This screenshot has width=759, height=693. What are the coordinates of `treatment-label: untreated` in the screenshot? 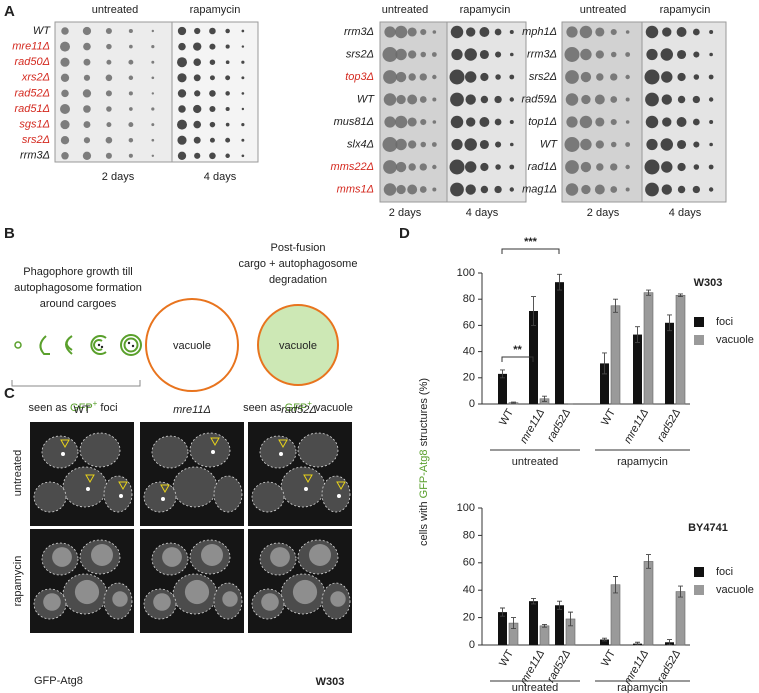 It's located at (603, 10).